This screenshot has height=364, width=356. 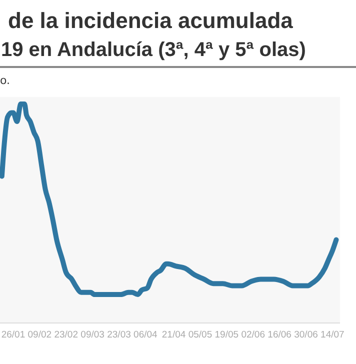 What do you see at coordinates (174, 335) in the screenshot?
I see `x-tick-label: 21/04` at bounding box center [174, 335].